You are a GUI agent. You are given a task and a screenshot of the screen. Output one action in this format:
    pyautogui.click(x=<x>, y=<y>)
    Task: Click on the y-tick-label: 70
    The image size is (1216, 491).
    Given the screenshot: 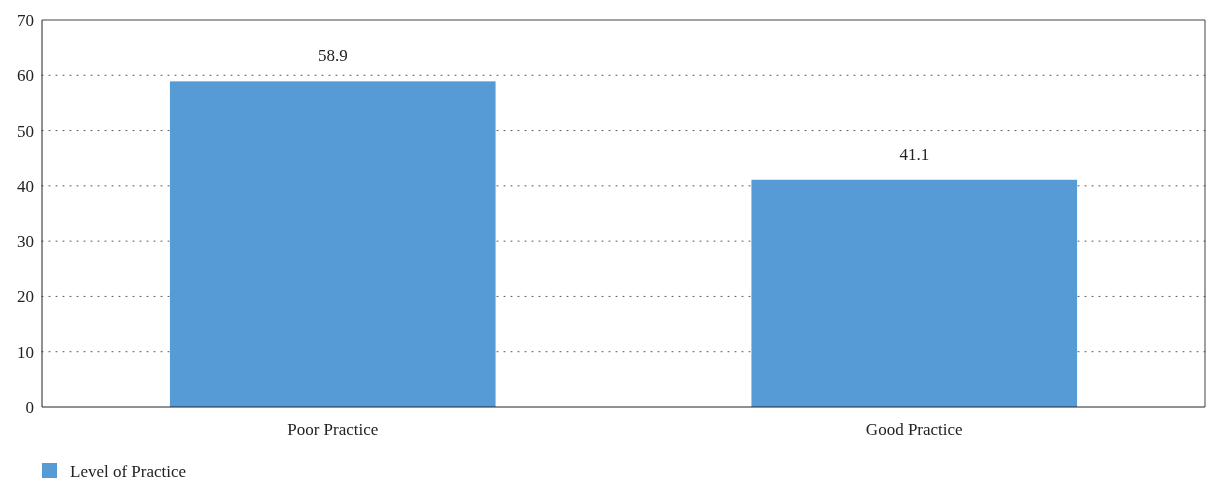 What is the action you would take?
    pyautogui.click(x=25, y=20)
    